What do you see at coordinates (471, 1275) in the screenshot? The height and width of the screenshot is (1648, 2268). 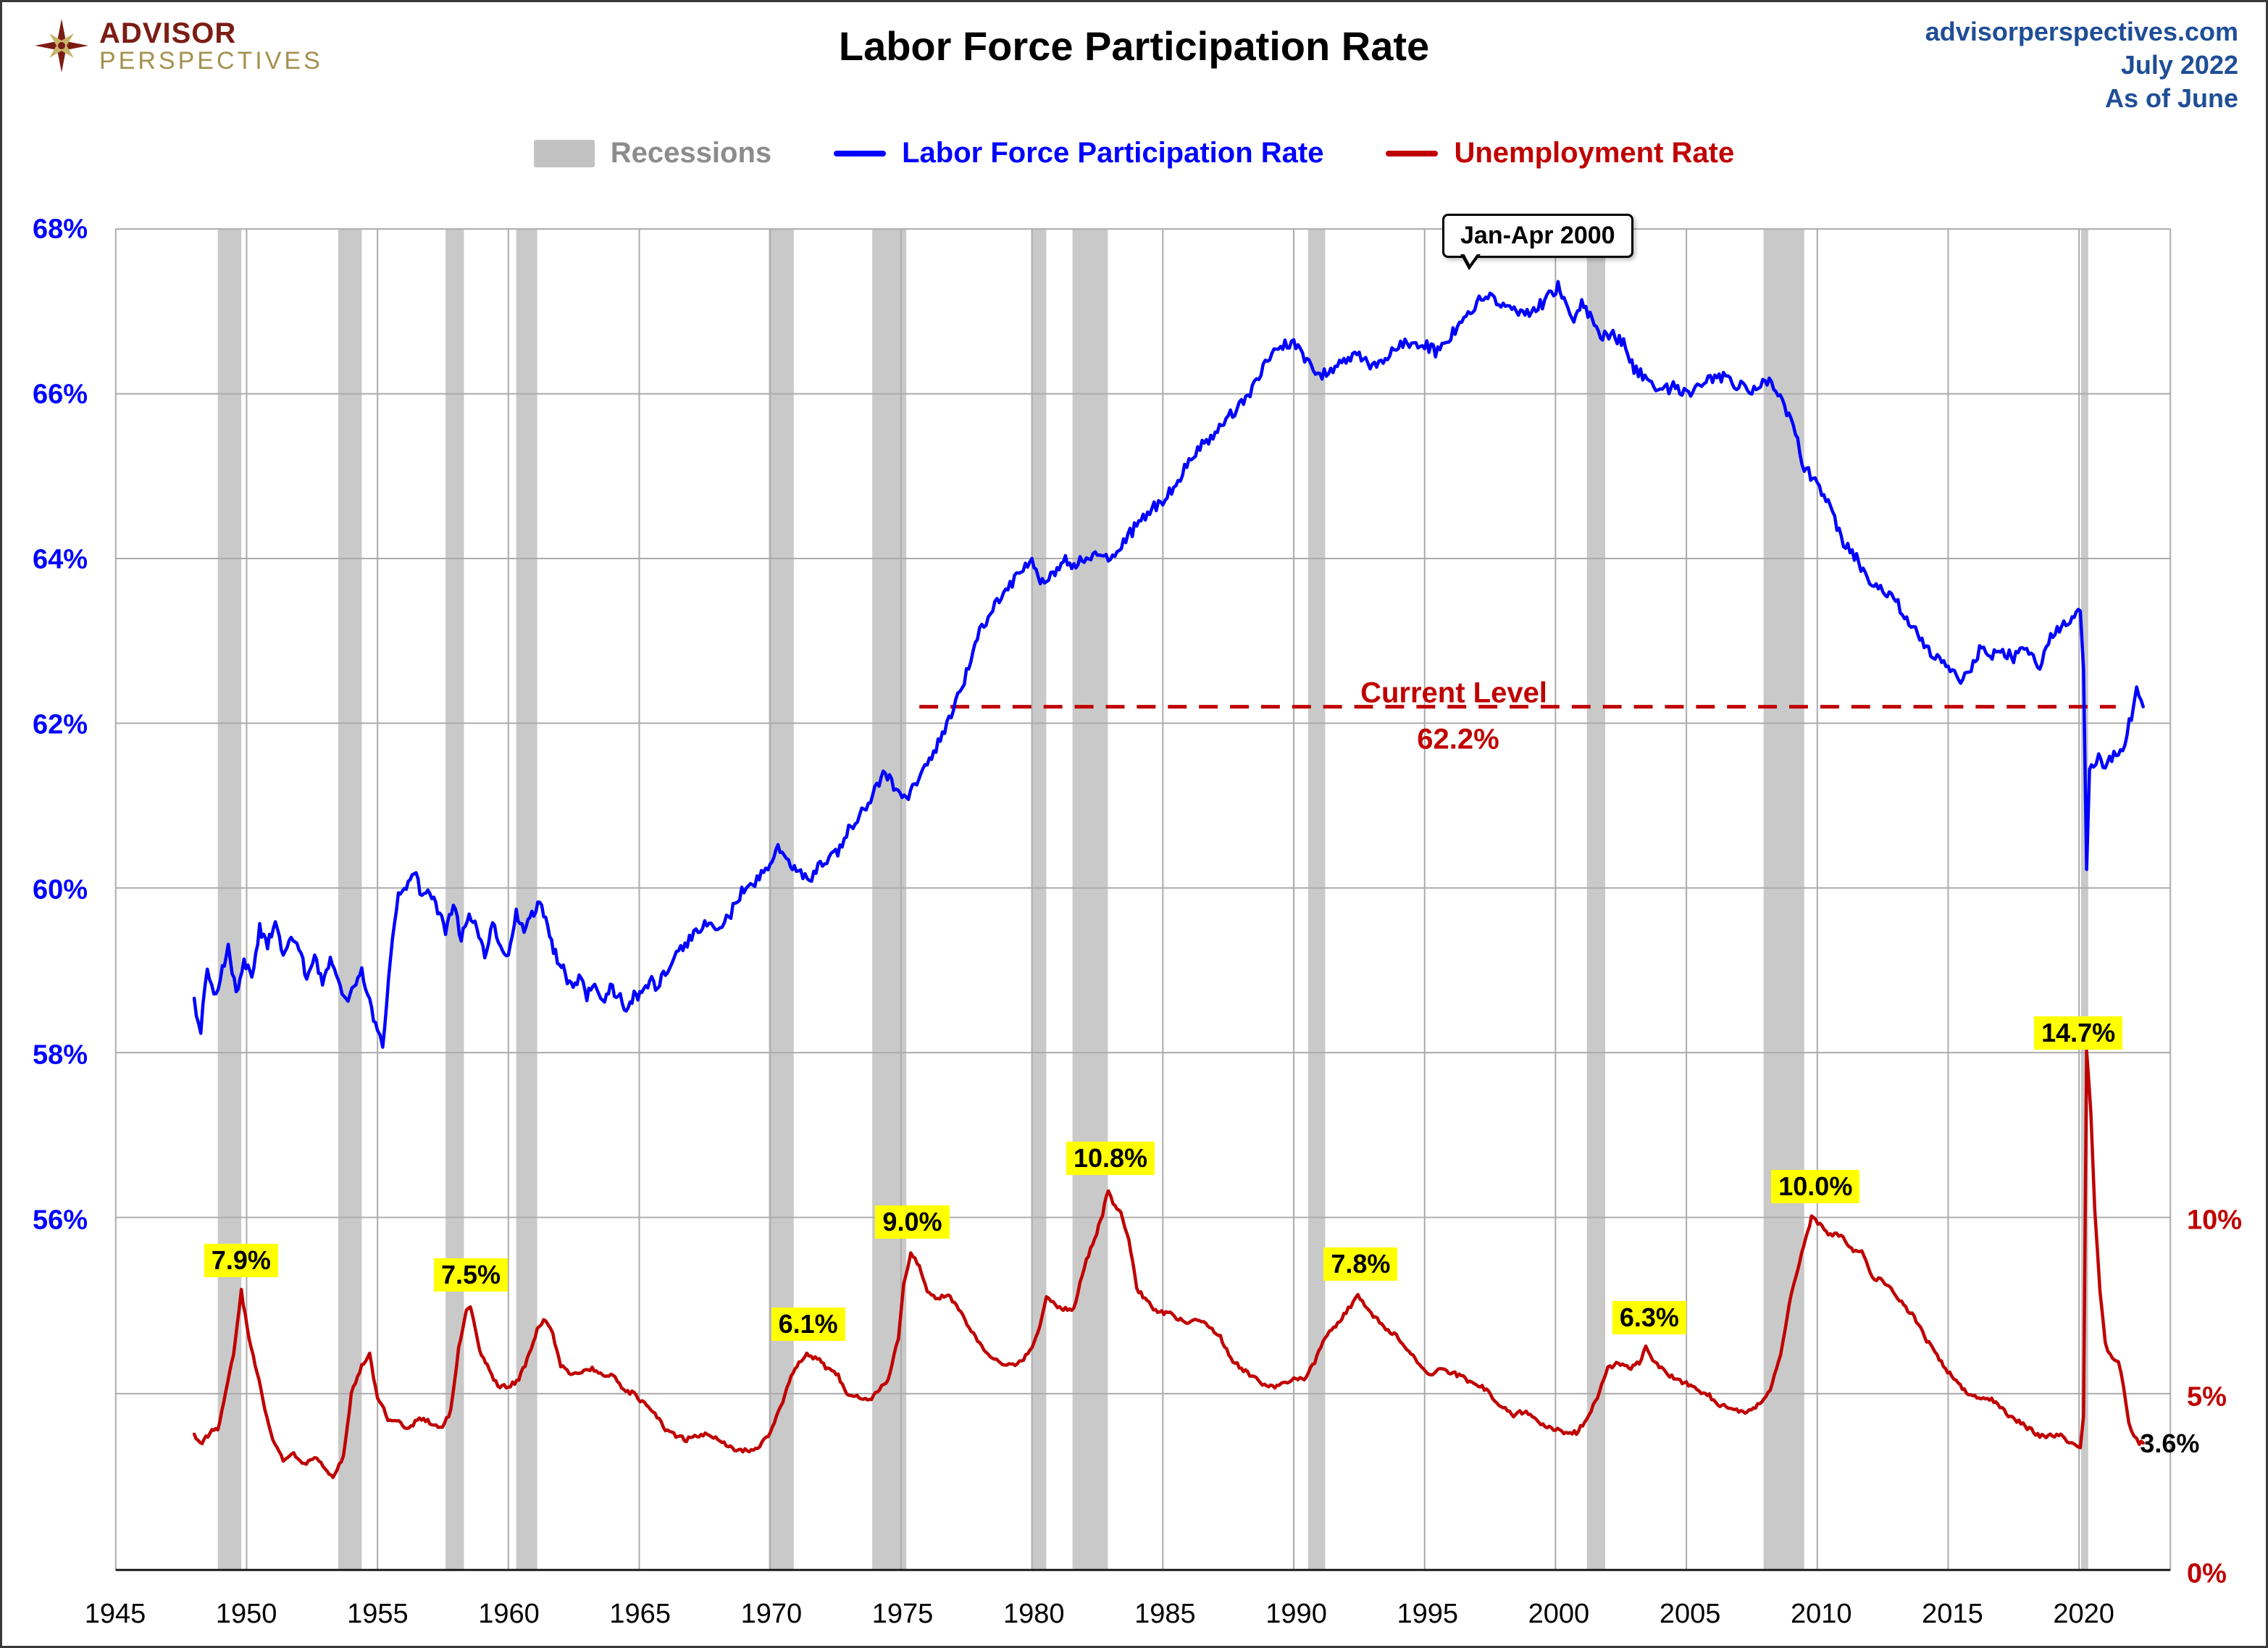 I see `unemployment-peak-label: 7.5%` at bounding box center [471, 1275].